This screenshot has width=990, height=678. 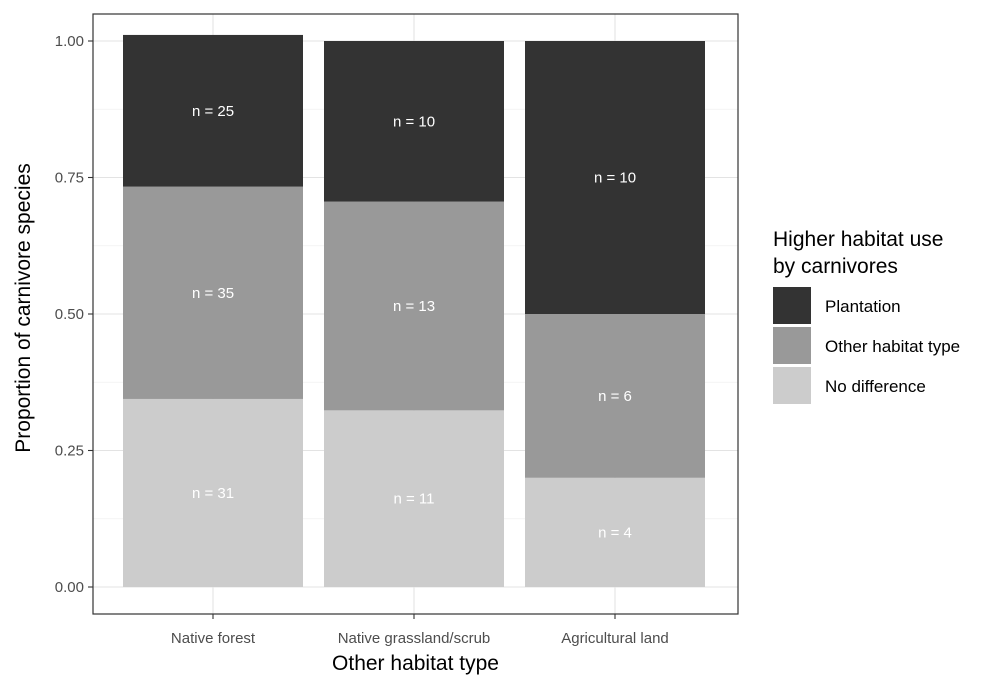 I want to click on y-axis-title: Proportion of carnivore species, so click(x=23, y=307).